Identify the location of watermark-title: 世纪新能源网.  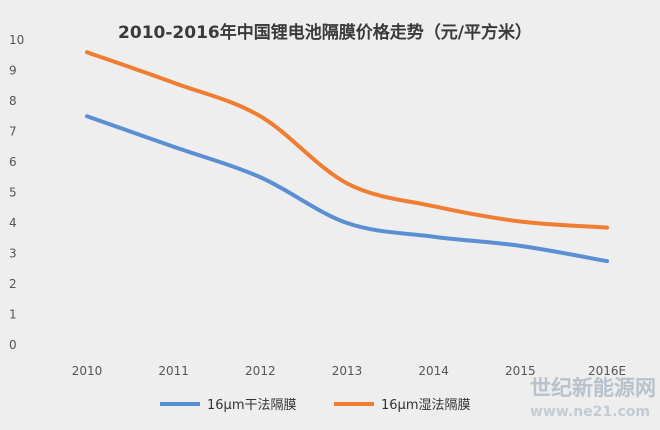
(593, 388).